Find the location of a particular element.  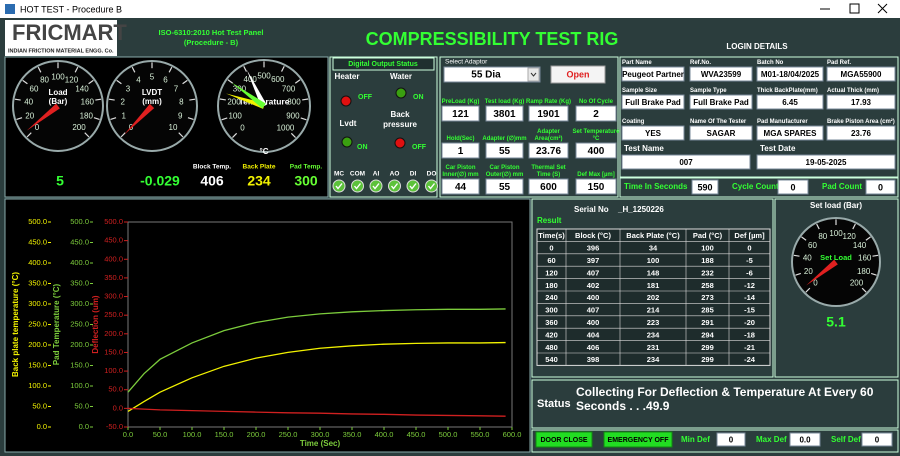

parameter-label-area: Hold(Sec) is located at coordinates (460, 139).